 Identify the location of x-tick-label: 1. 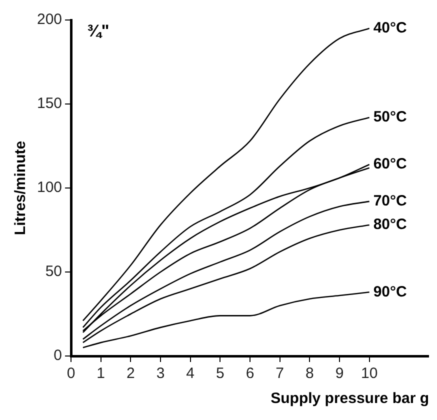
(101, 373).